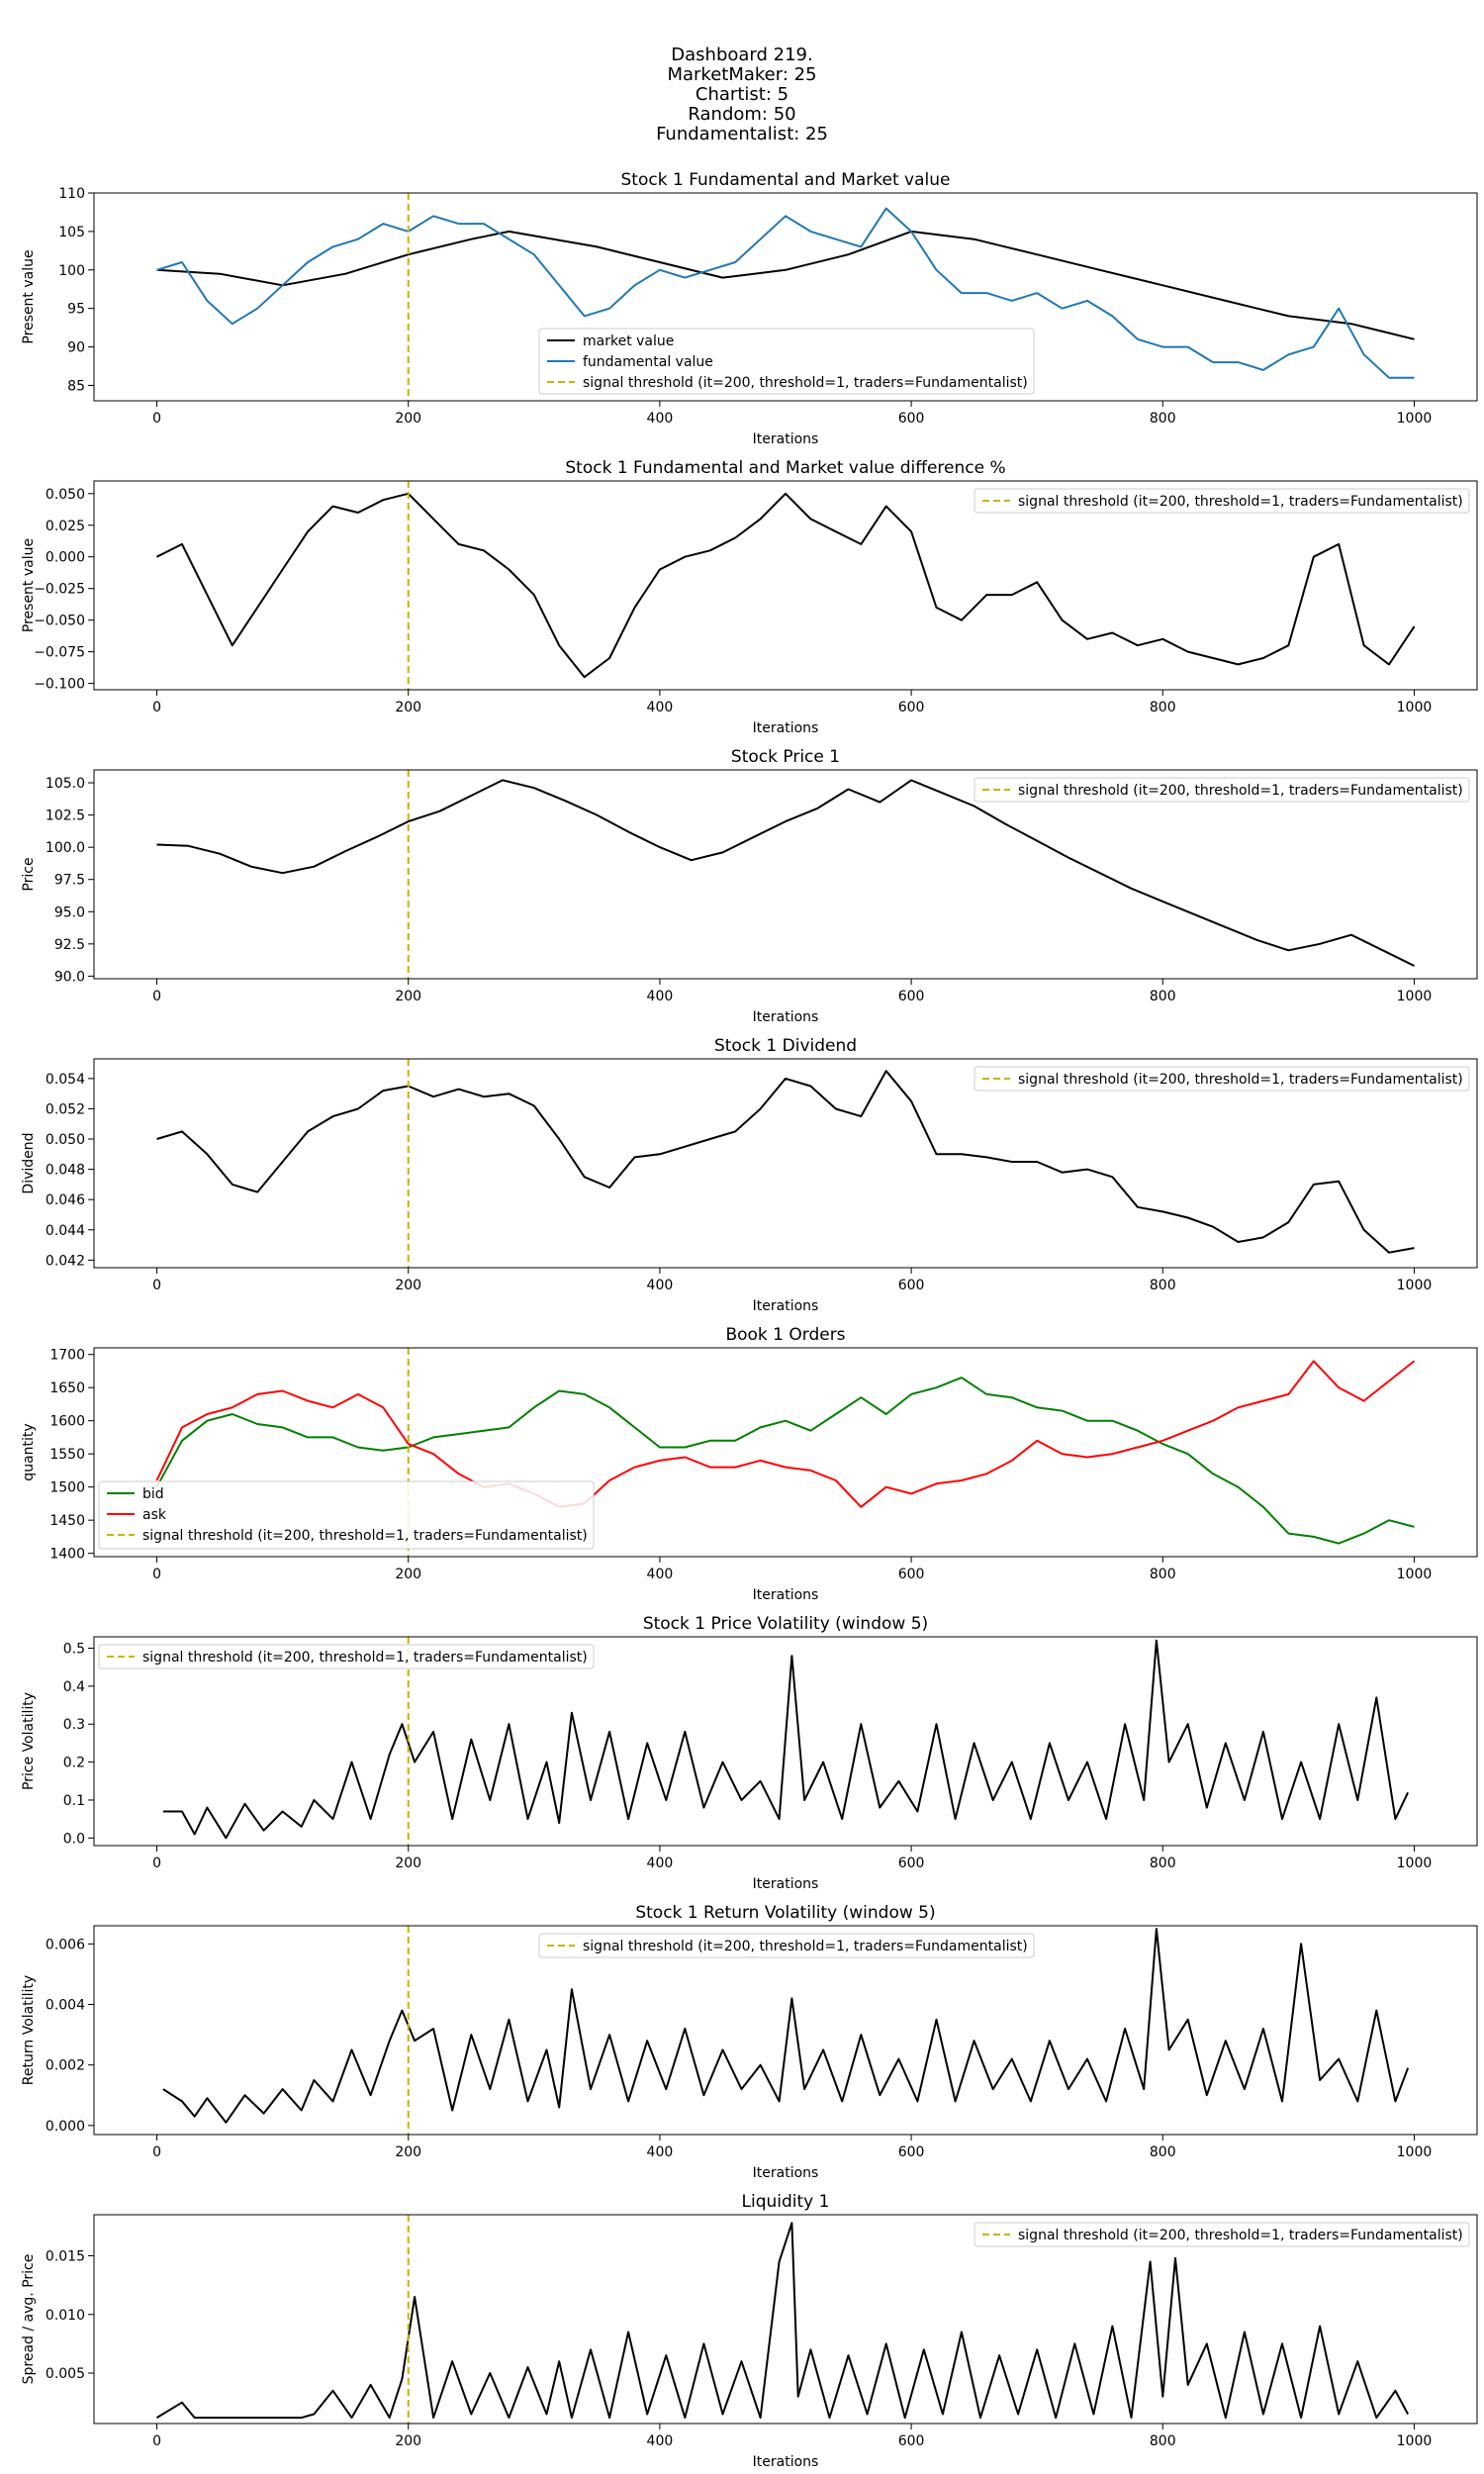 The height and width of the screenshot is (2474, 1484). What do you see at coordinates (59, 653) in the screenshot?
I see `y-tick-label: −0.075` at bounding box center [59, 653].